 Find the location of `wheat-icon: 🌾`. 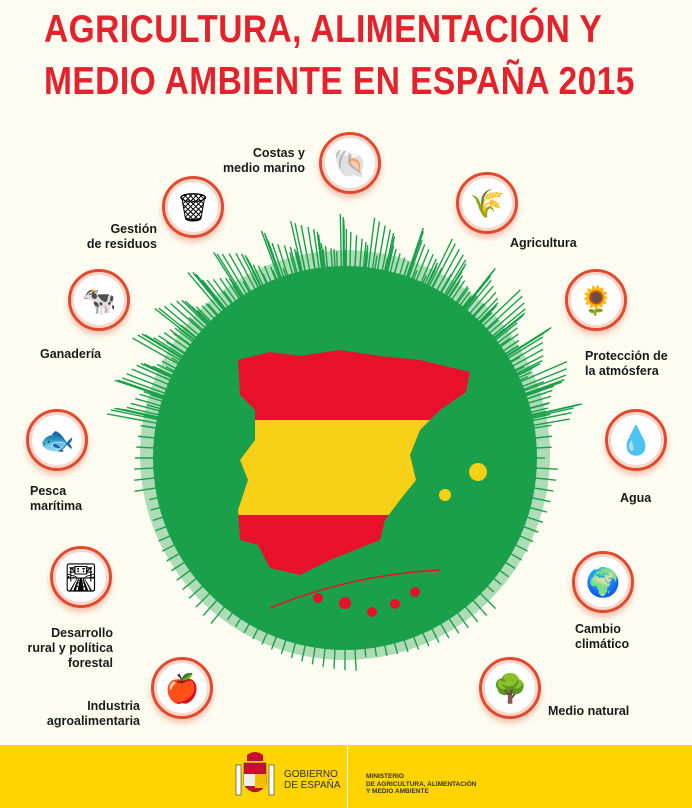

wheat-icon: 🌾 is located at coordinates (487, 203).